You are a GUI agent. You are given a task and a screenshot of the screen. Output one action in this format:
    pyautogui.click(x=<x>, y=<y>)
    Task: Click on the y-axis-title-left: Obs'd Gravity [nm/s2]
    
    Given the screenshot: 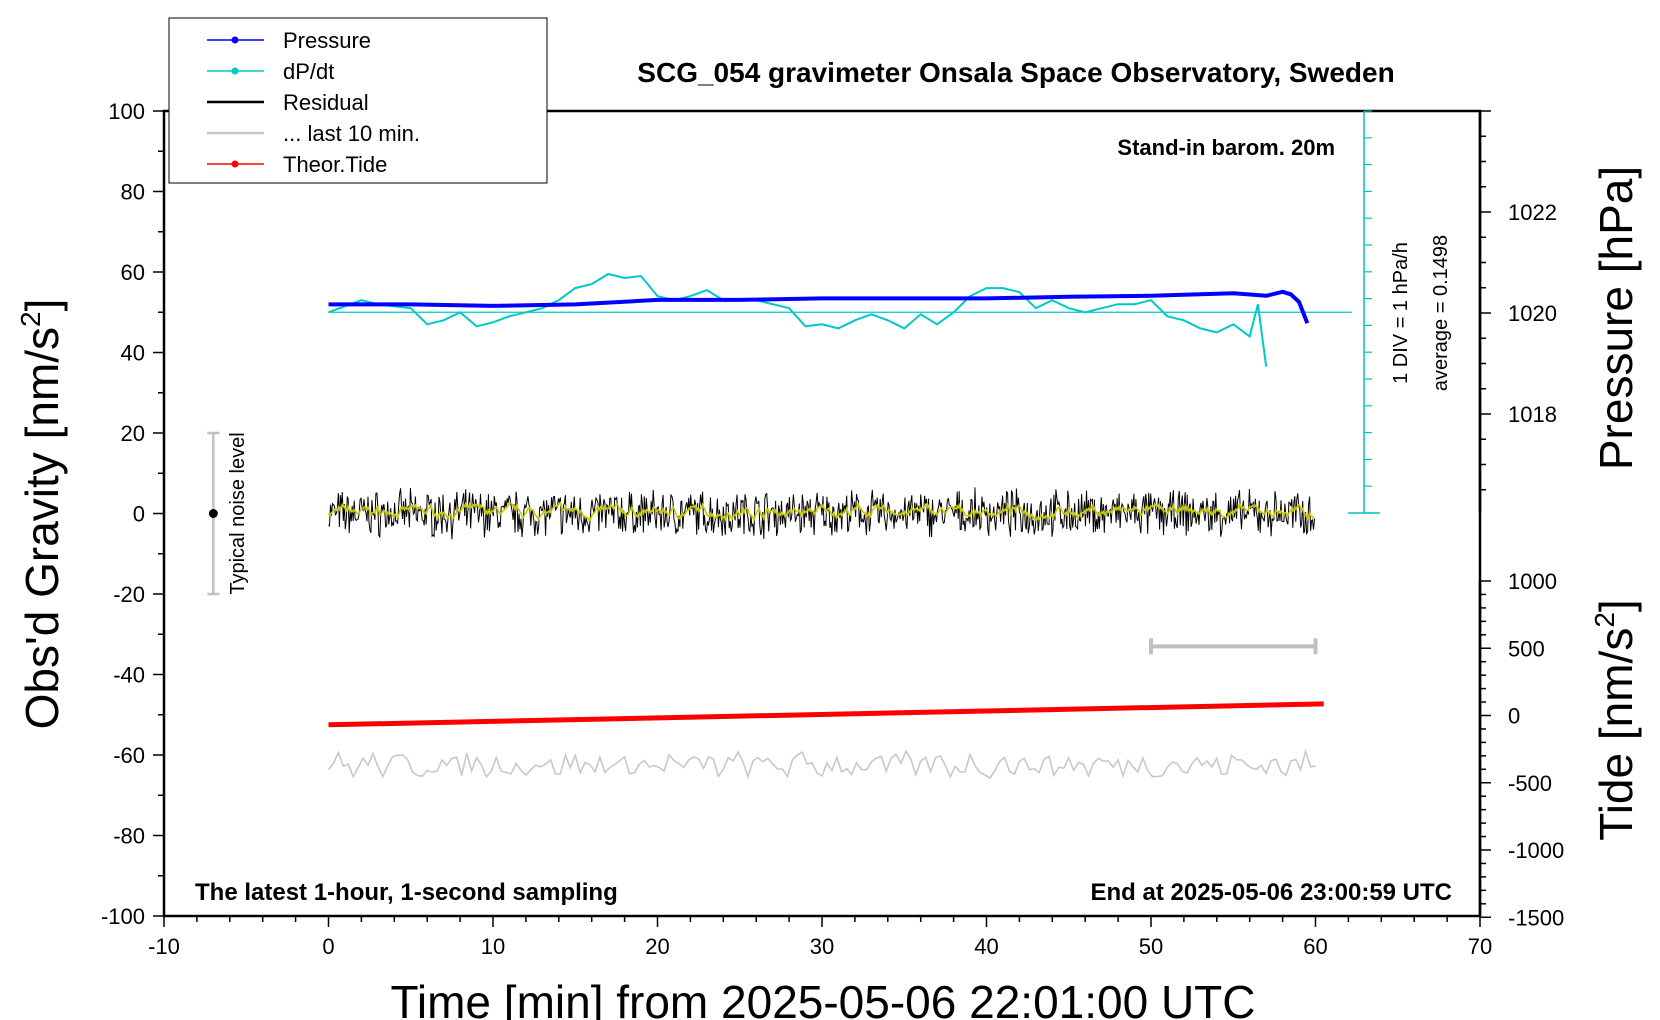 What is the action you would take?
    pyautogui.click(x=41, y=514)
    